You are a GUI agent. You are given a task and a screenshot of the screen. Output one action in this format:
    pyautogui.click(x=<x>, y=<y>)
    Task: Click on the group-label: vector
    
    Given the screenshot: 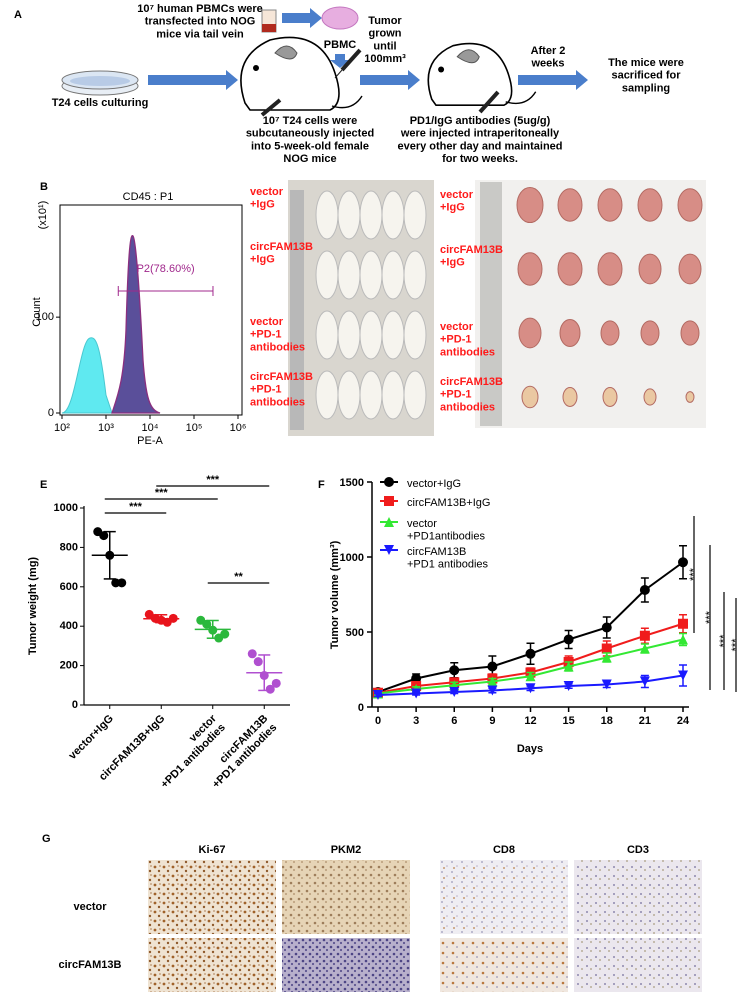 What is the action you would take?
    pyautogui.click(x=90, y=907)
    